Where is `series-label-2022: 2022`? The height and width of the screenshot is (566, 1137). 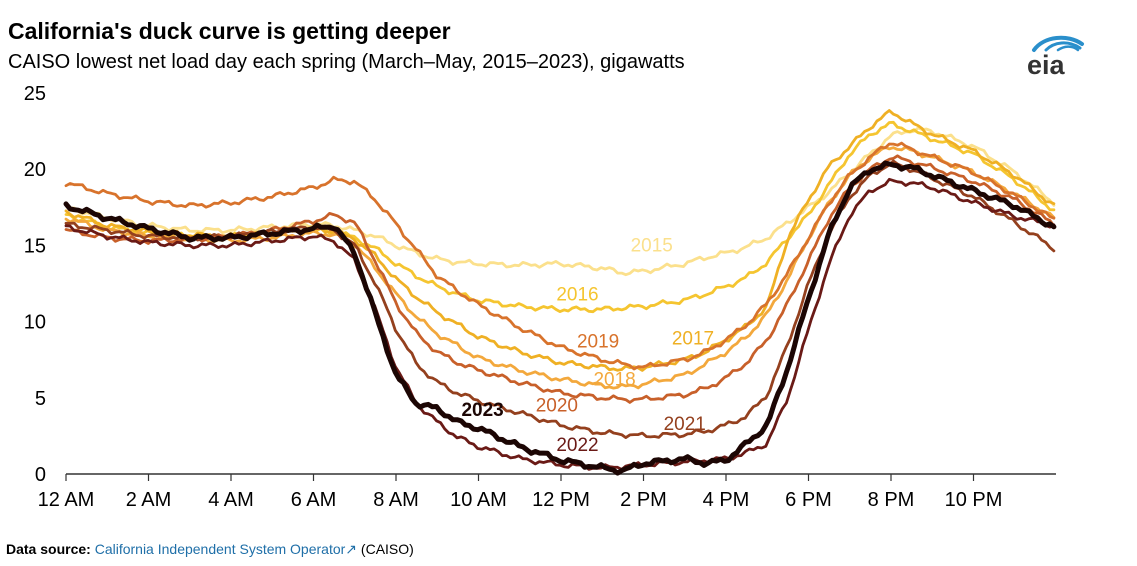
series-label-2022: 2022 is located at coordinates (577, 445).